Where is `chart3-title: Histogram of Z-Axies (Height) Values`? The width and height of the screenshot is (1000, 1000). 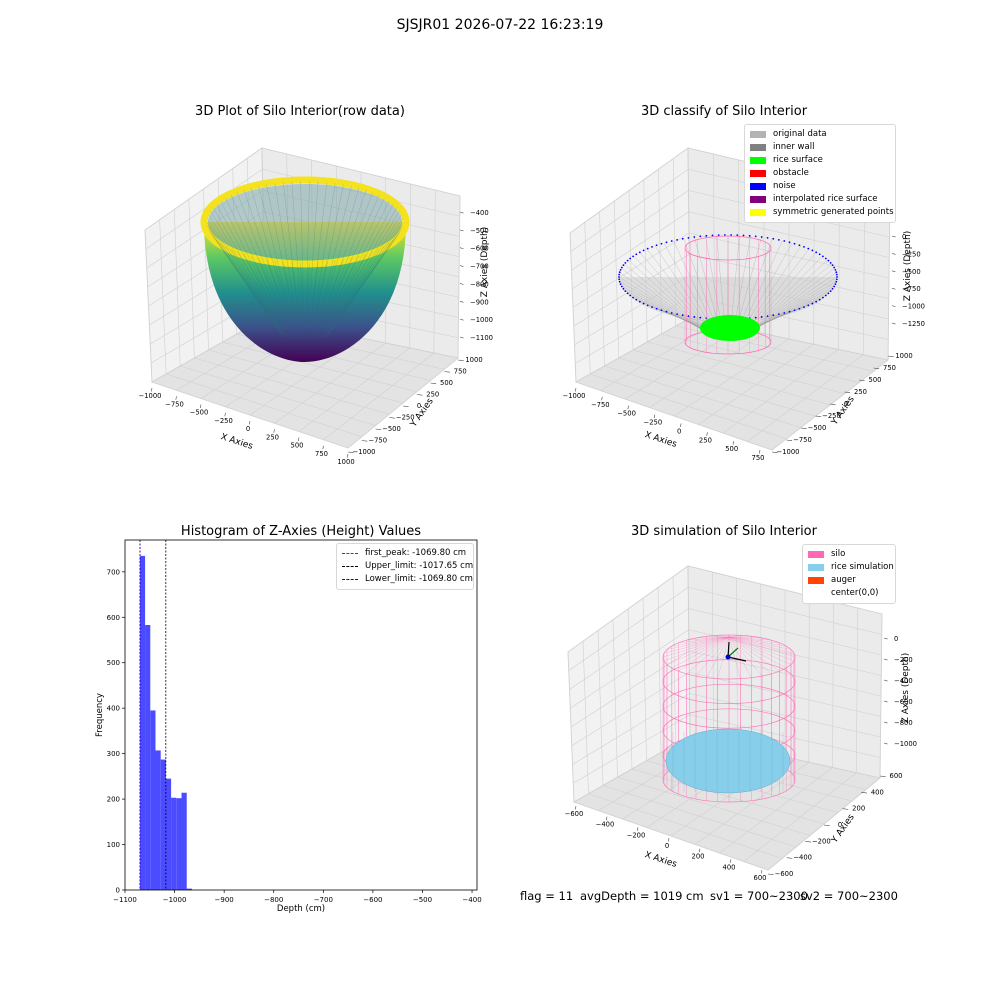 chart3-title: Histogram of Z-Axies (Height) Values is located at coordinates (301, 531).